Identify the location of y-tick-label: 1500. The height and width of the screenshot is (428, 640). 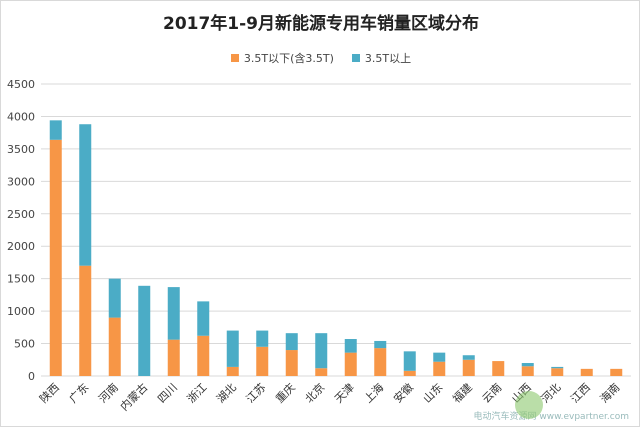
(21, 279).